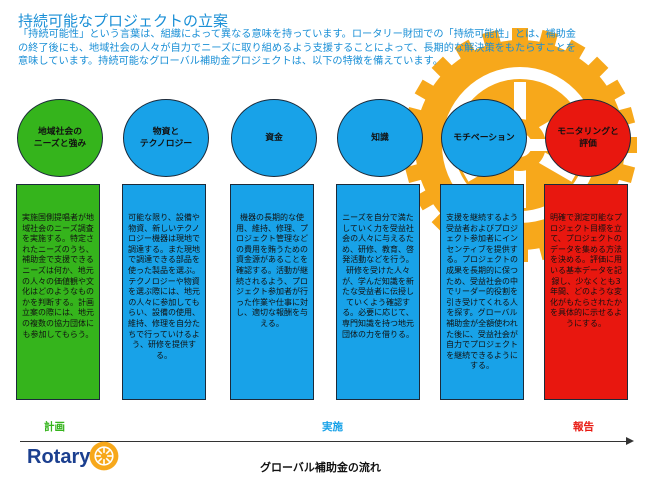 The width and height of the screenshot is (650, 484). I want to click on rotary-logo-text: Rotary, so click(59, 457).